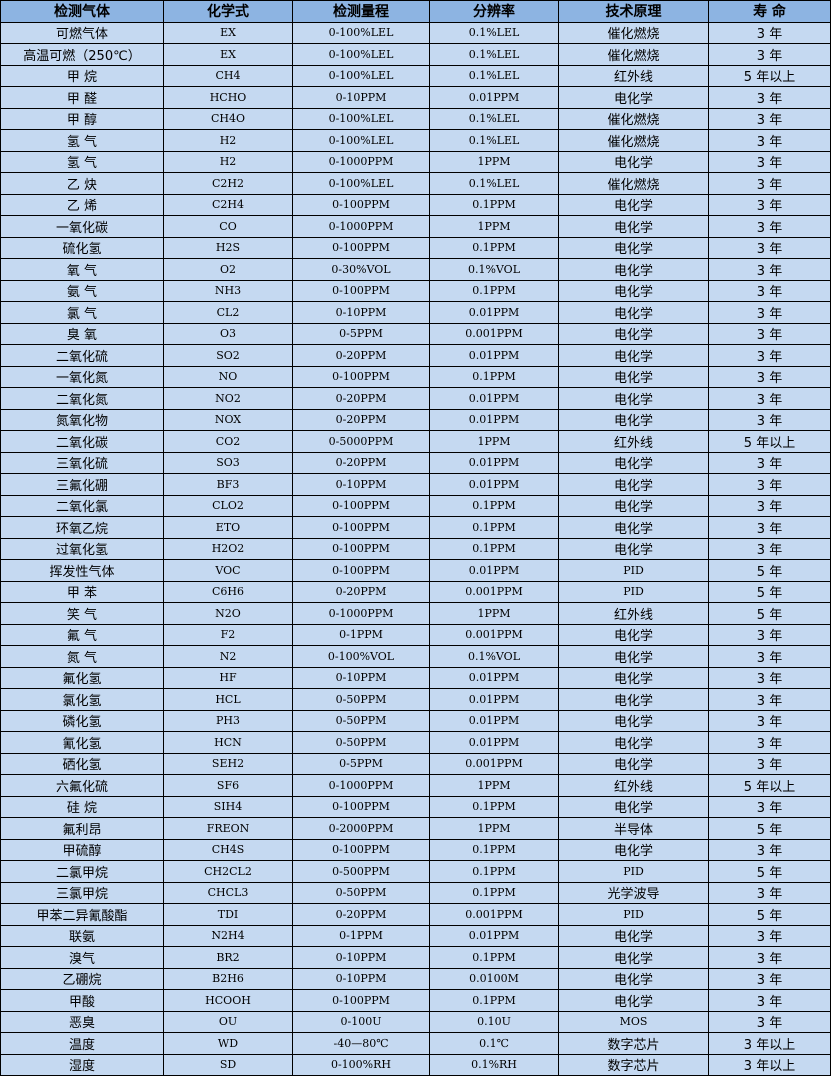 The height and width of the screenshot is (1076, 831). I want to click on cell-technical-principle: 红外线, so click(633, 75).